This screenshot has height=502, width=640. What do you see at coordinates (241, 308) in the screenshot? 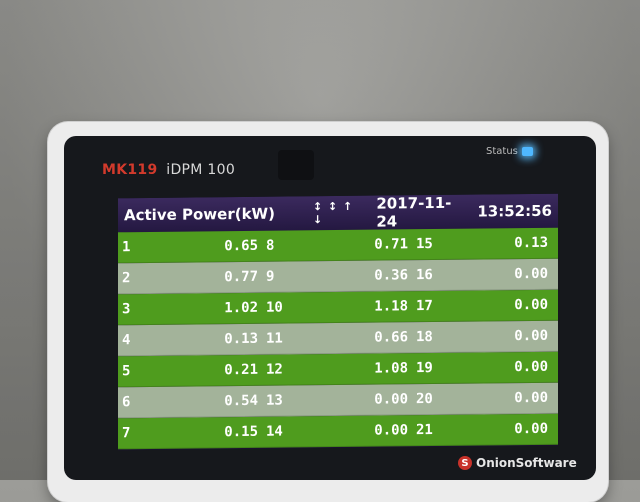
I see `channel-power: 1.02` at bounding box center [241, 308].